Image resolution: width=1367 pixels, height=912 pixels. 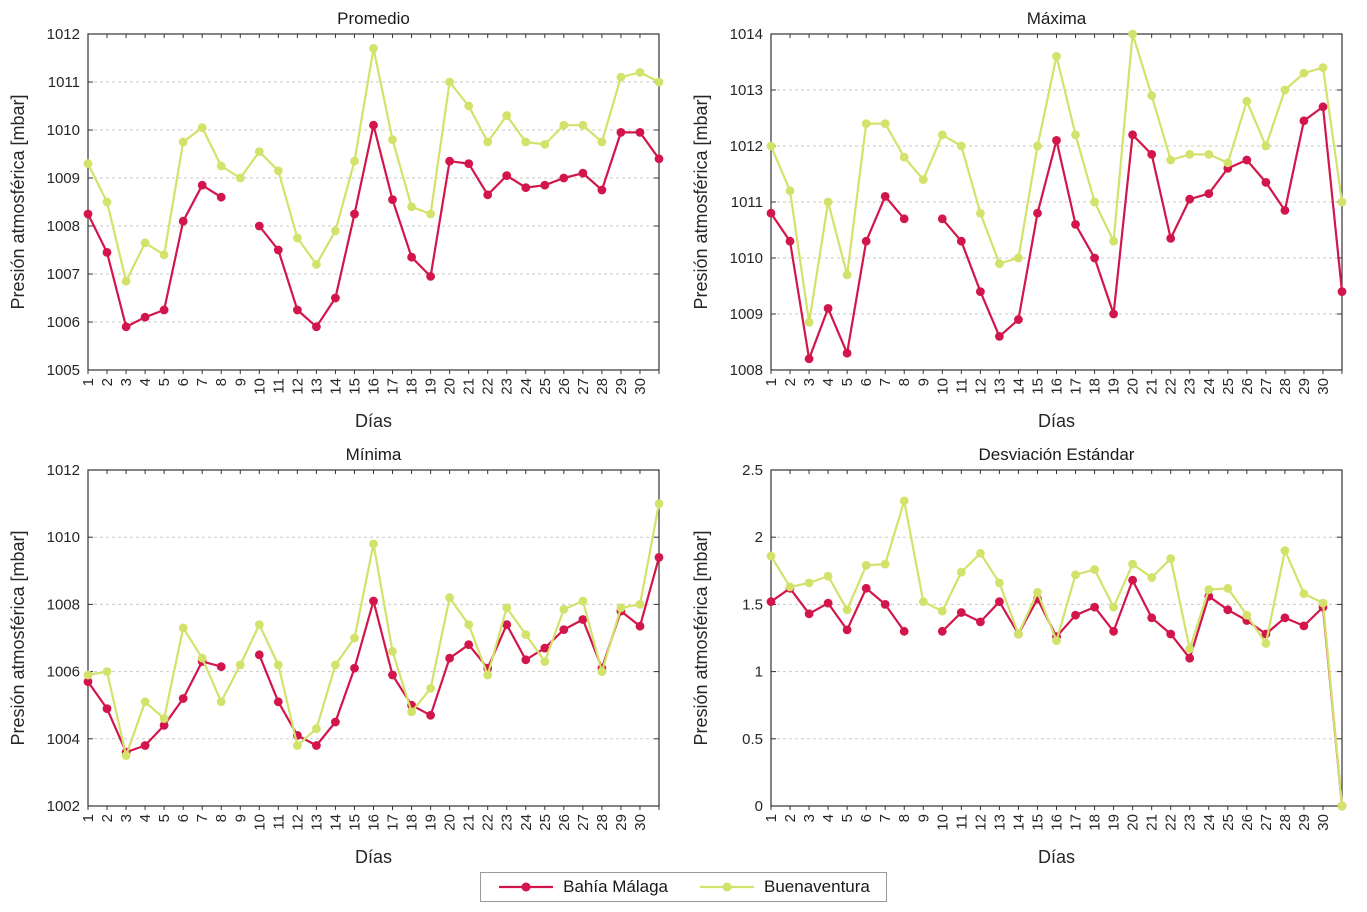 What do you see at coordinates (202, 382) in the screenshot?
I see `x-tick-label: 7` at bounding box center [202, 382].